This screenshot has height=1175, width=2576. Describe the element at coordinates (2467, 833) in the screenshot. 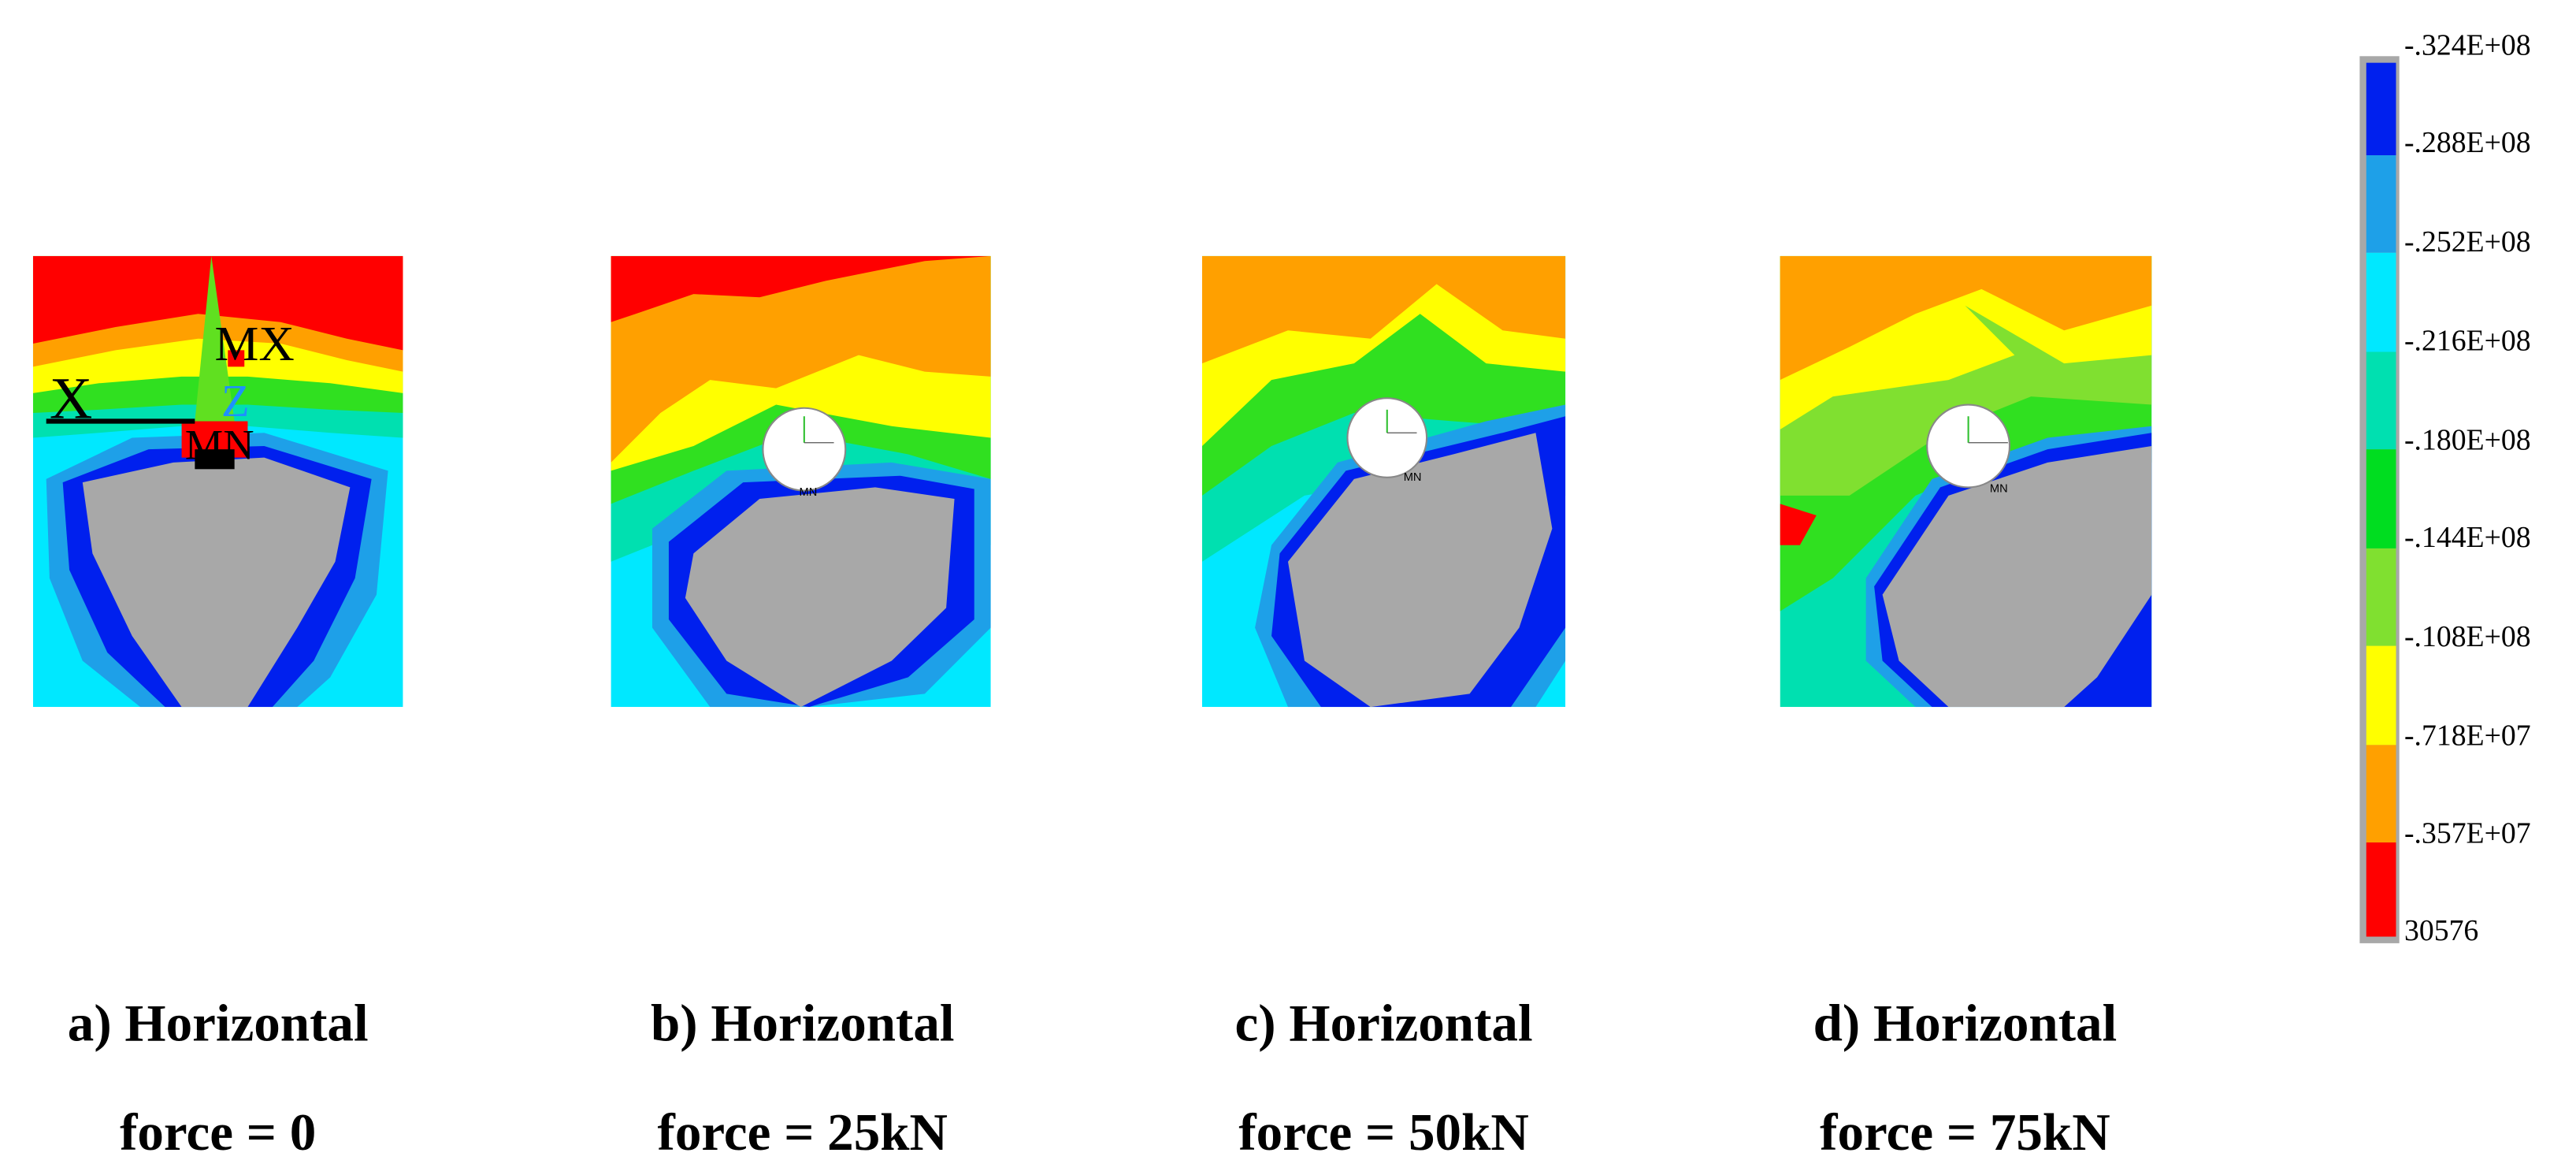

I see `colorbar-label: -.357E+07` at that location.